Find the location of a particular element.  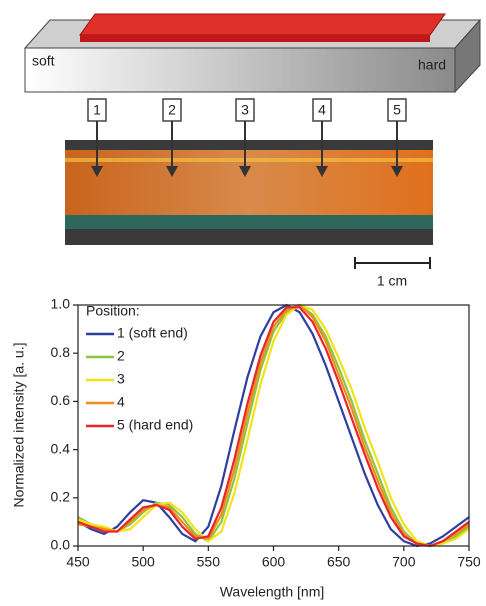

marker-label: 5 is located at coordinates (397, 110).